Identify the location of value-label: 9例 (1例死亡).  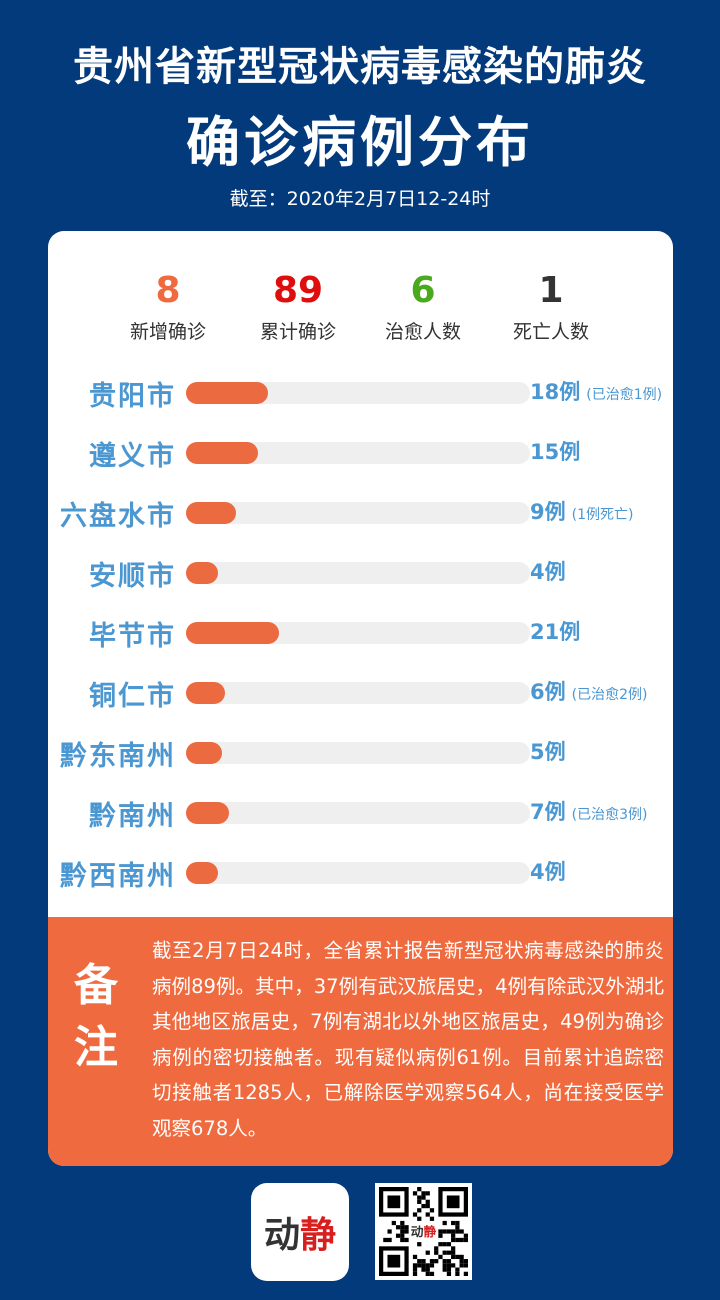
(581, 511).